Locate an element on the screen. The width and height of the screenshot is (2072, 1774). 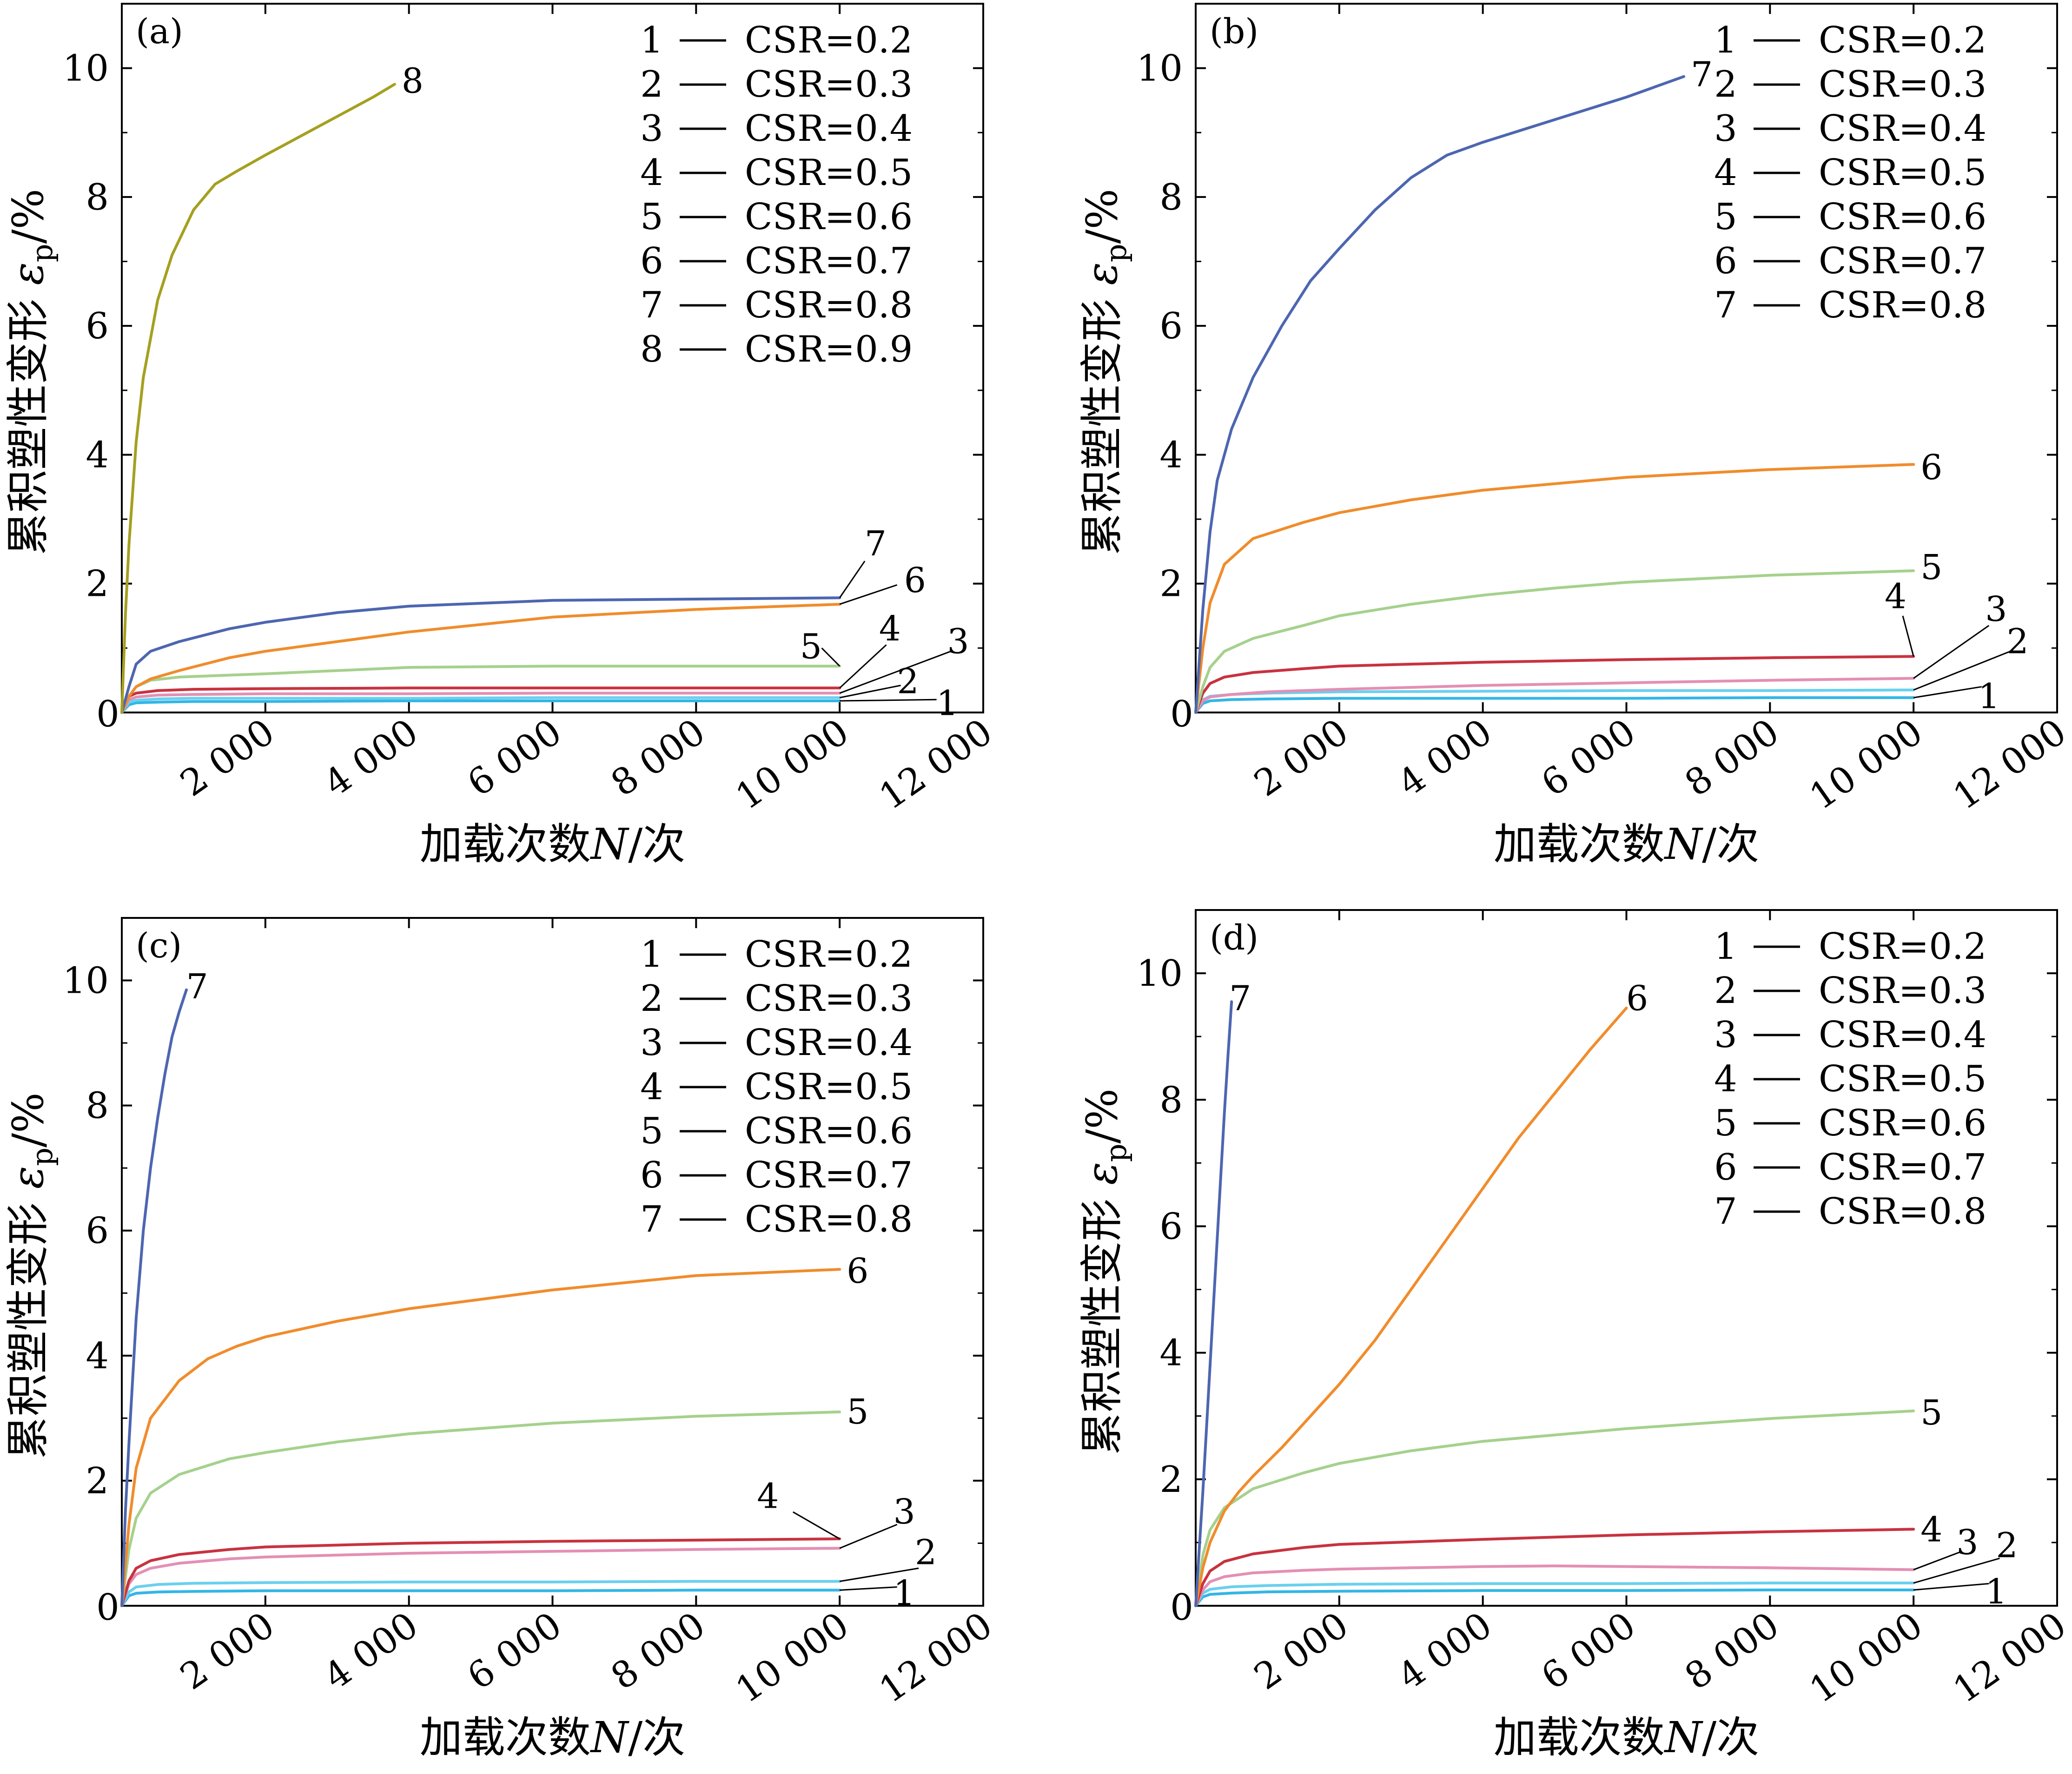
legend-label: CSR=0.3 is located at coordinates (829, 85).